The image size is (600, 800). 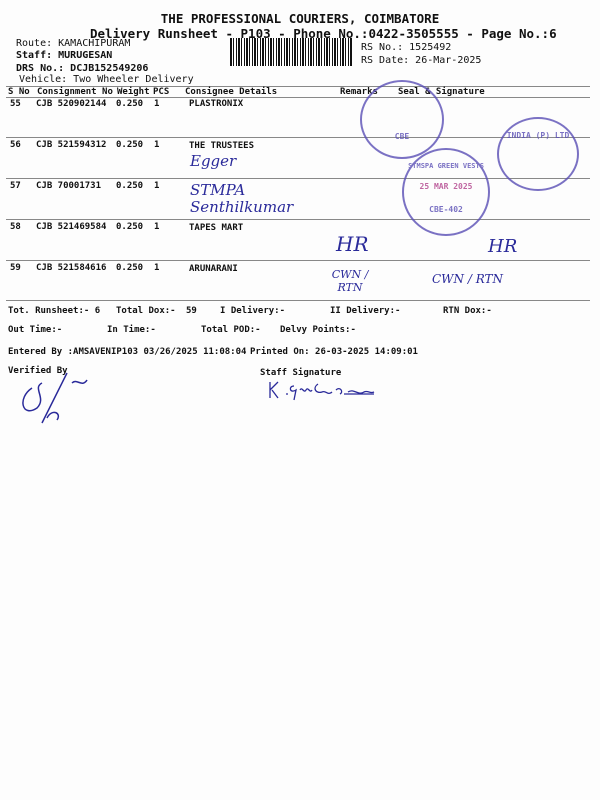 I want to click on remarks-handwriting: CWN / RTN, so click(x=350, y=281).